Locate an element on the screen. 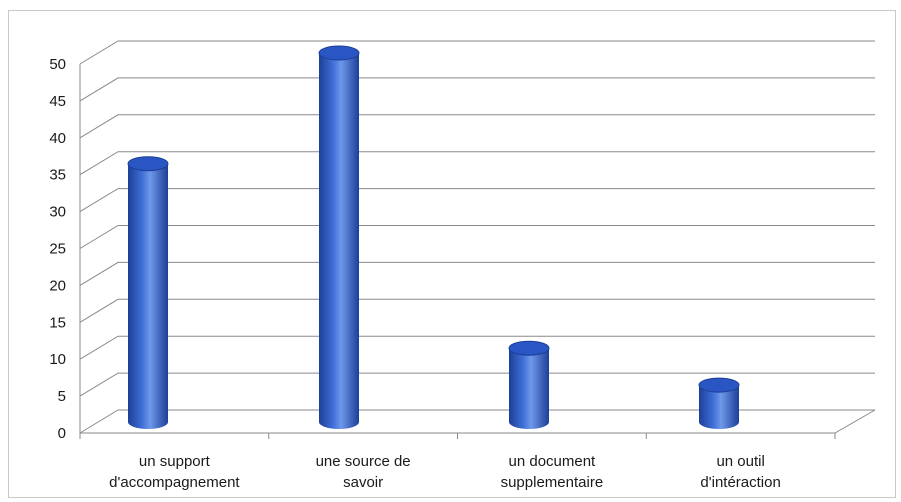 Image resolution: width=901 pixels, height=502 pixels. y-tick-label: 40 is located at coordinates (57, 138).